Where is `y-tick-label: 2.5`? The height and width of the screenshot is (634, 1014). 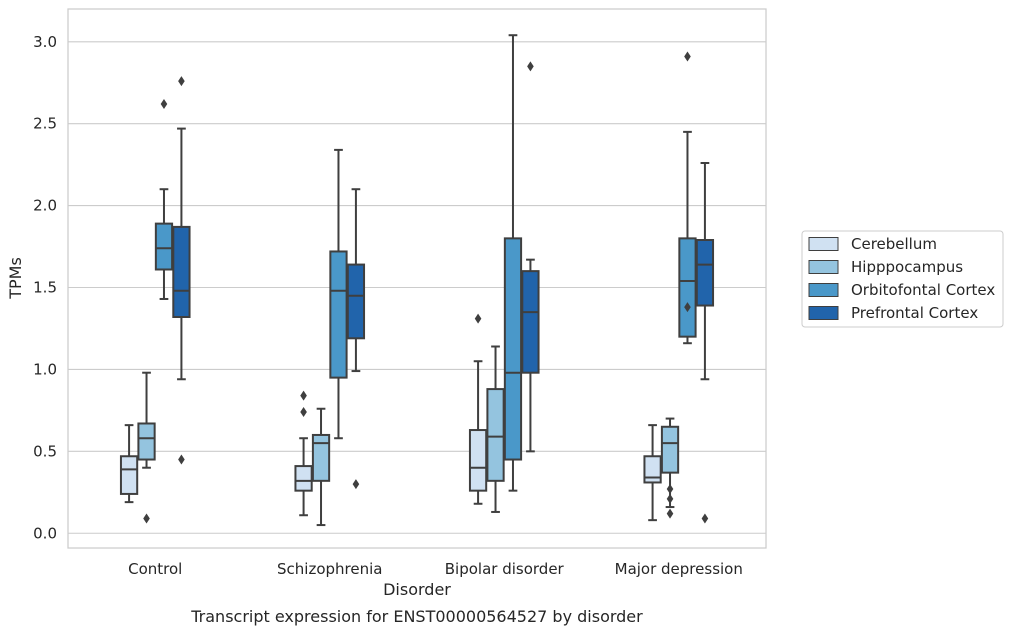
y-tick-label: 2.5 is located at coordinates (45, 124).